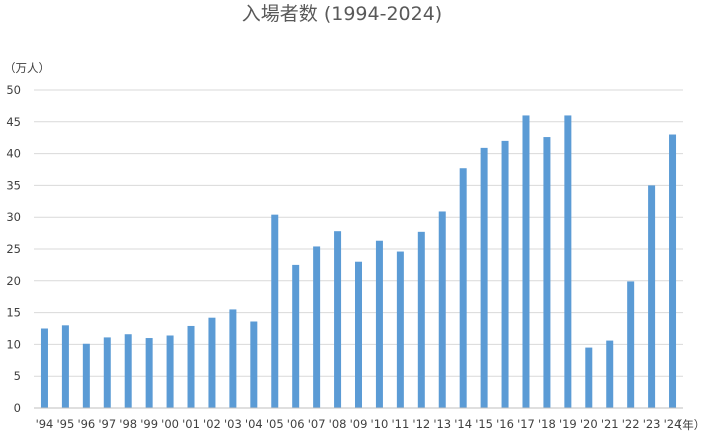 The width and height of the screenshot is (716, 435). What do you see at coordinates (526, 424) in the screenshot?
I see `x-tick-label: '17` at bounding box center [526, 424].